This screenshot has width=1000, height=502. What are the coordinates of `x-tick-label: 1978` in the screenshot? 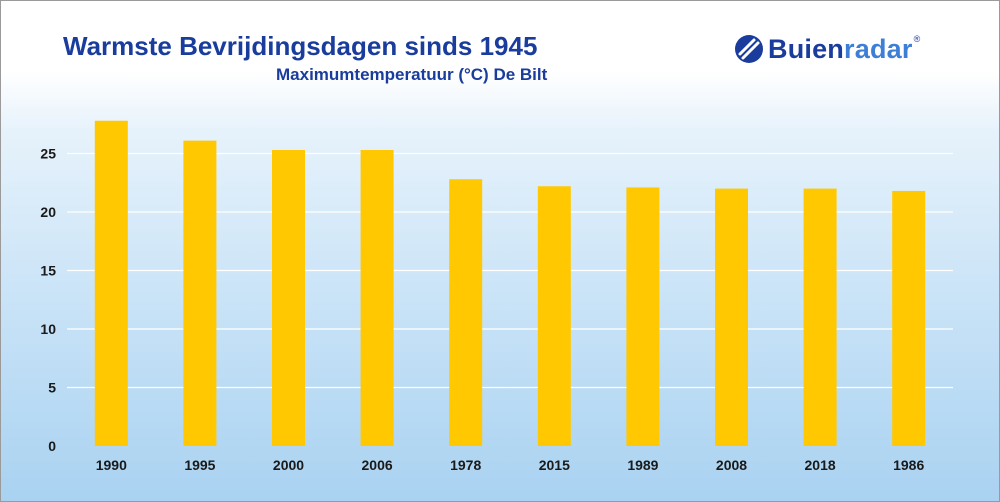 It's located at (465, 465).